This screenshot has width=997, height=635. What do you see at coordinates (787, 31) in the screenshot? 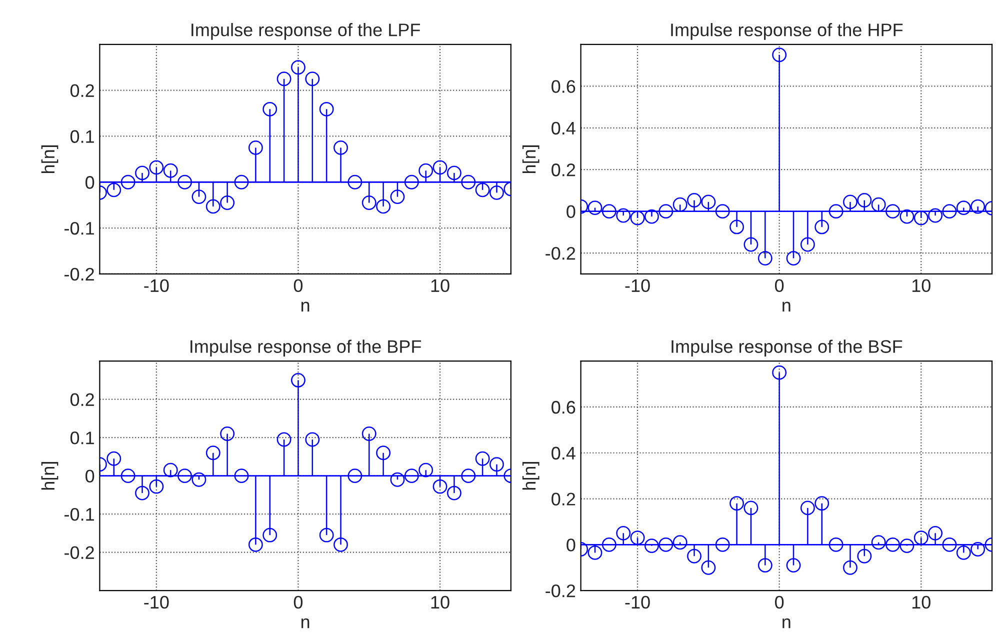
I see `chart-title: Impulse response of the HPF` at bounding box center [787, 31].